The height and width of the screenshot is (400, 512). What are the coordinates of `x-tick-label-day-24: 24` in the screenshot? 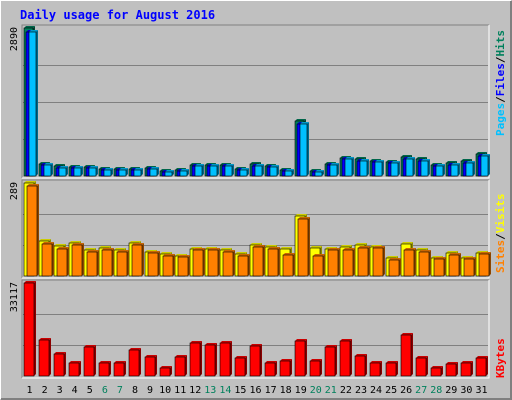 It's located at (376, 390).